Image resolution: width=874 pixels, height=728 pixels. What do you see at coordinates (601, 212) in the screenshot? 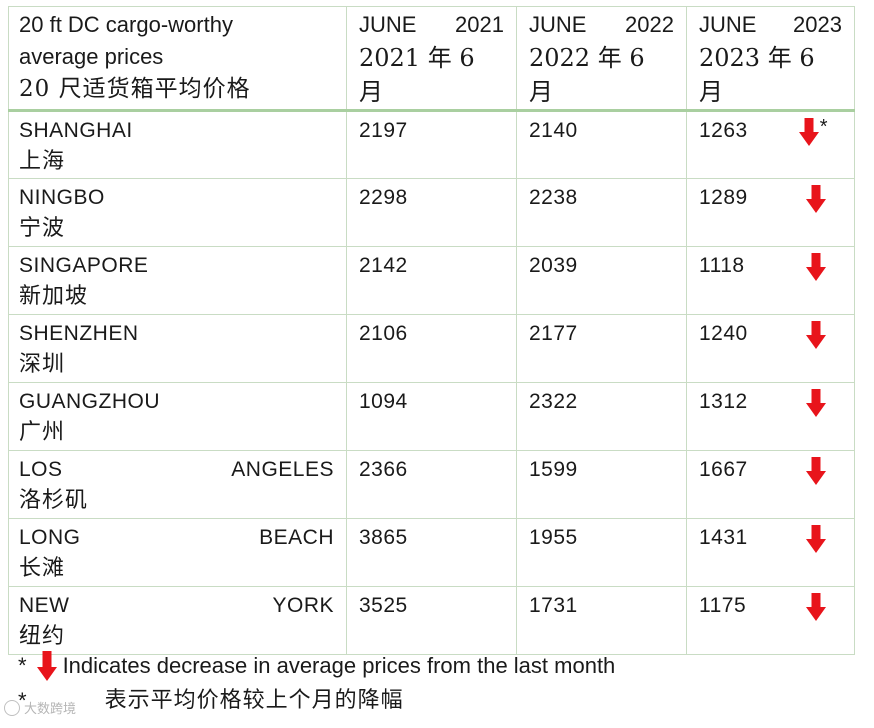
I see `price-cell-2022: 2238` at bounding box center [601, 212].